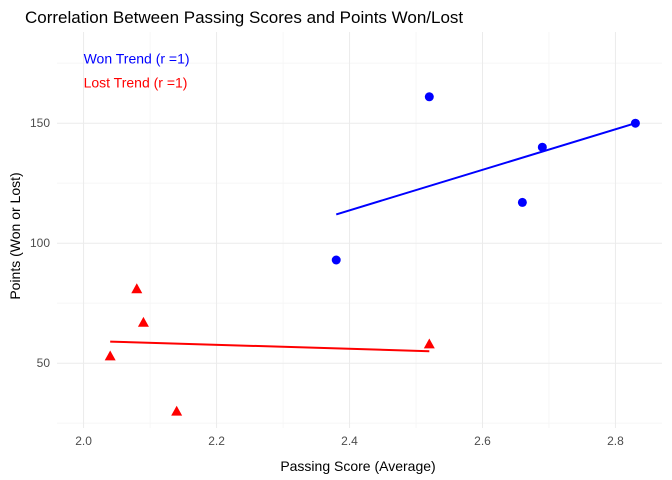 The image size is (672, 480). Describe the element at coordinates (137, 58) in the screenshot. I see `trend-annotation: Won Trend (r =1)` at that location.